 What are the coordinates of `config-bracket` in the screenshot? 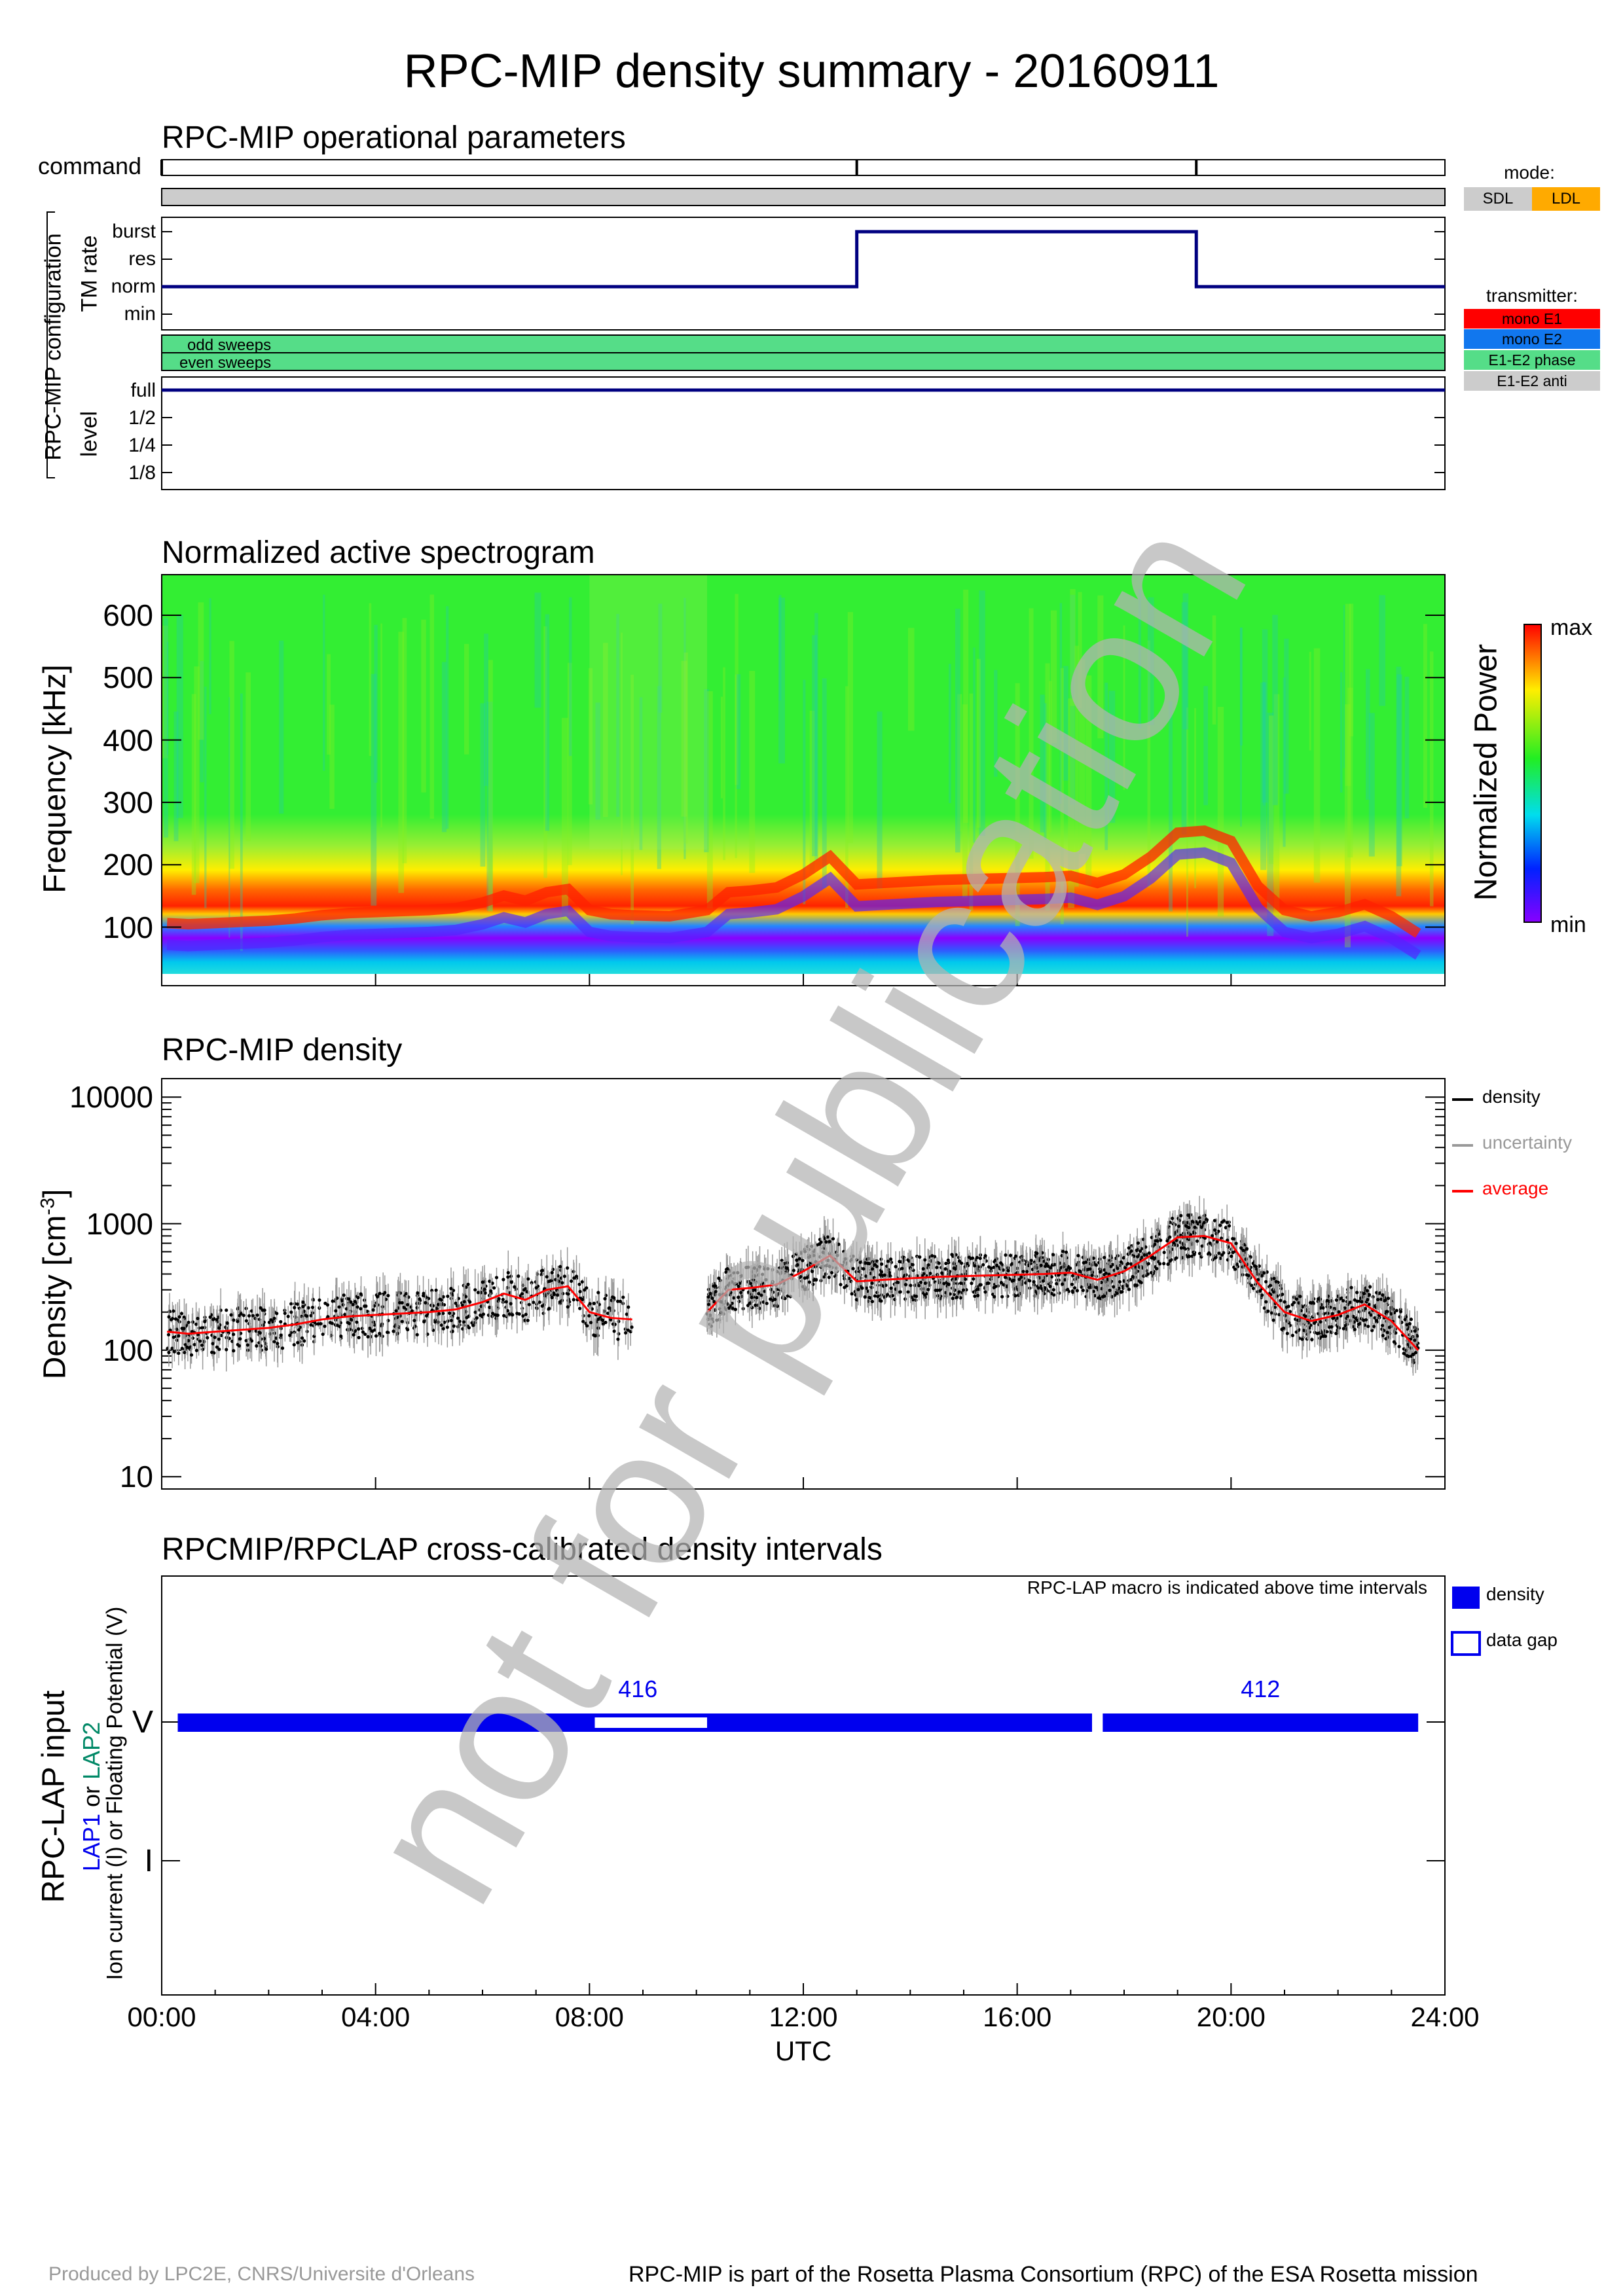 It's located at (50, 344).